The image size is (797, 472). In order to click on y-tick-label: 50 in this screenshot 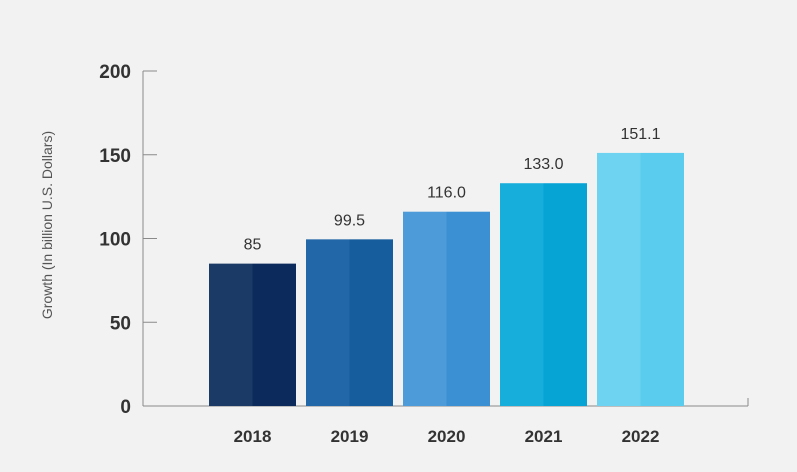, I will do `click(120, 323)`.